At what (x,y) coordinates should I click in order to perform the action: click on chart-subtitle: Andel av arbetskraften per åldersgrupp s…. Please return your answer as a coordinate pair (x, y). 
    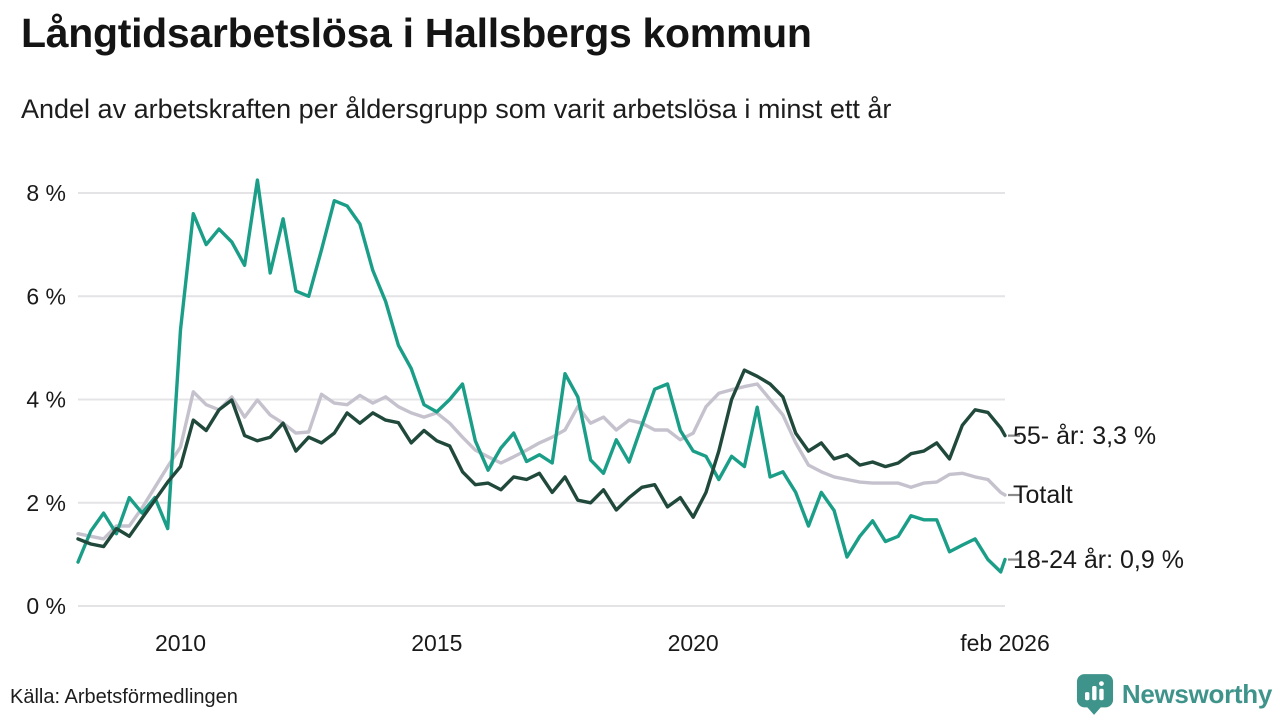
    Looking at the image, I should click on (456, 109).